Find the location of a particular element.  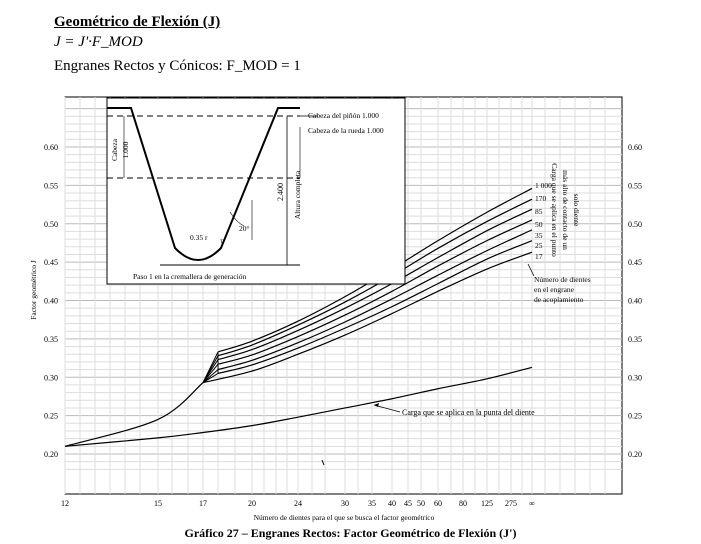

legend-title-line: de acoplamiento is located at coordinates (559, 299).